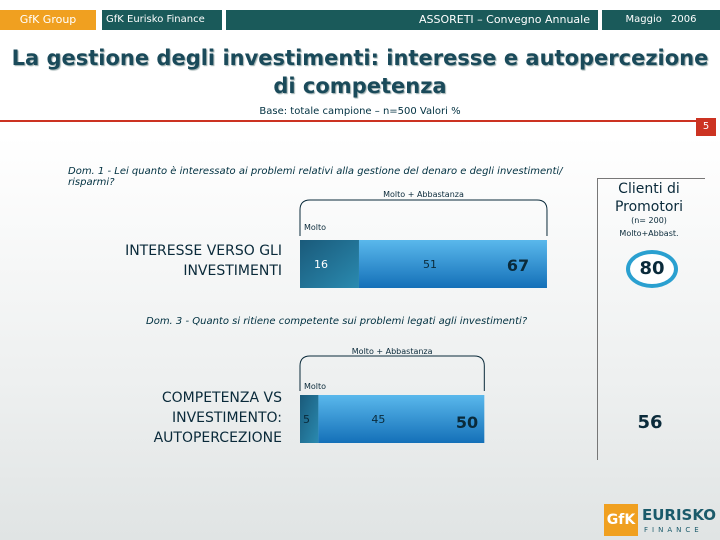 The height and width of the screenshot is (540, 720). What do you see at coordinates (597, 319) in the screenshot?
I see `clienti-column-divider` at bounding box center [597, 319].